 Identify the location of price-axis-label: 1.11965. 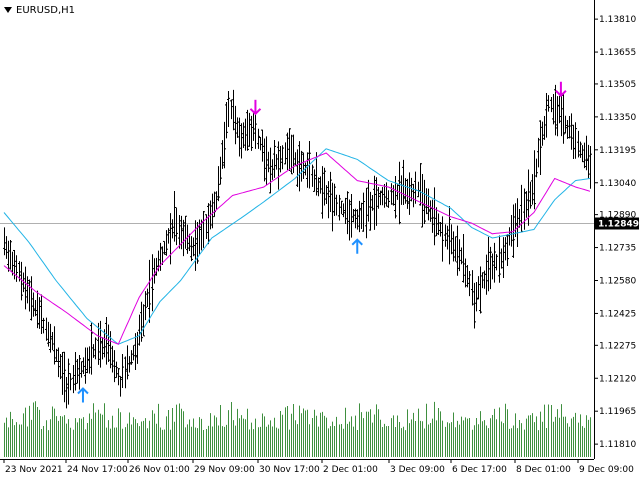
(617, 412).